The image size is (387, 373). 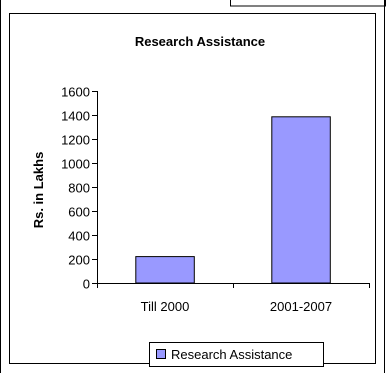 What do you see at coordinates (236, 306) in the screenshot?
I see `x-tick-labels: Till 2000 2001-2007` at bounding box center [236, 306].